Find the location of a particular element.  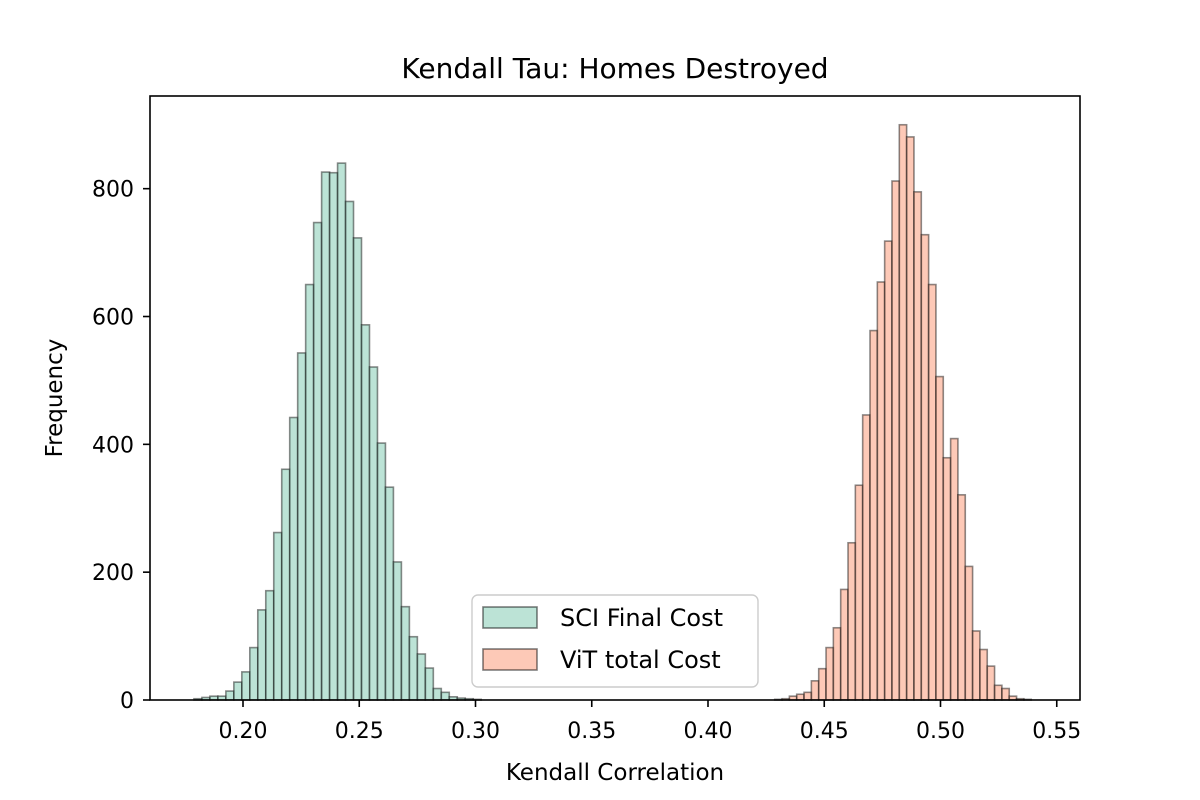

y-tick-label-3: 600 is located at coordinates (113, 318).